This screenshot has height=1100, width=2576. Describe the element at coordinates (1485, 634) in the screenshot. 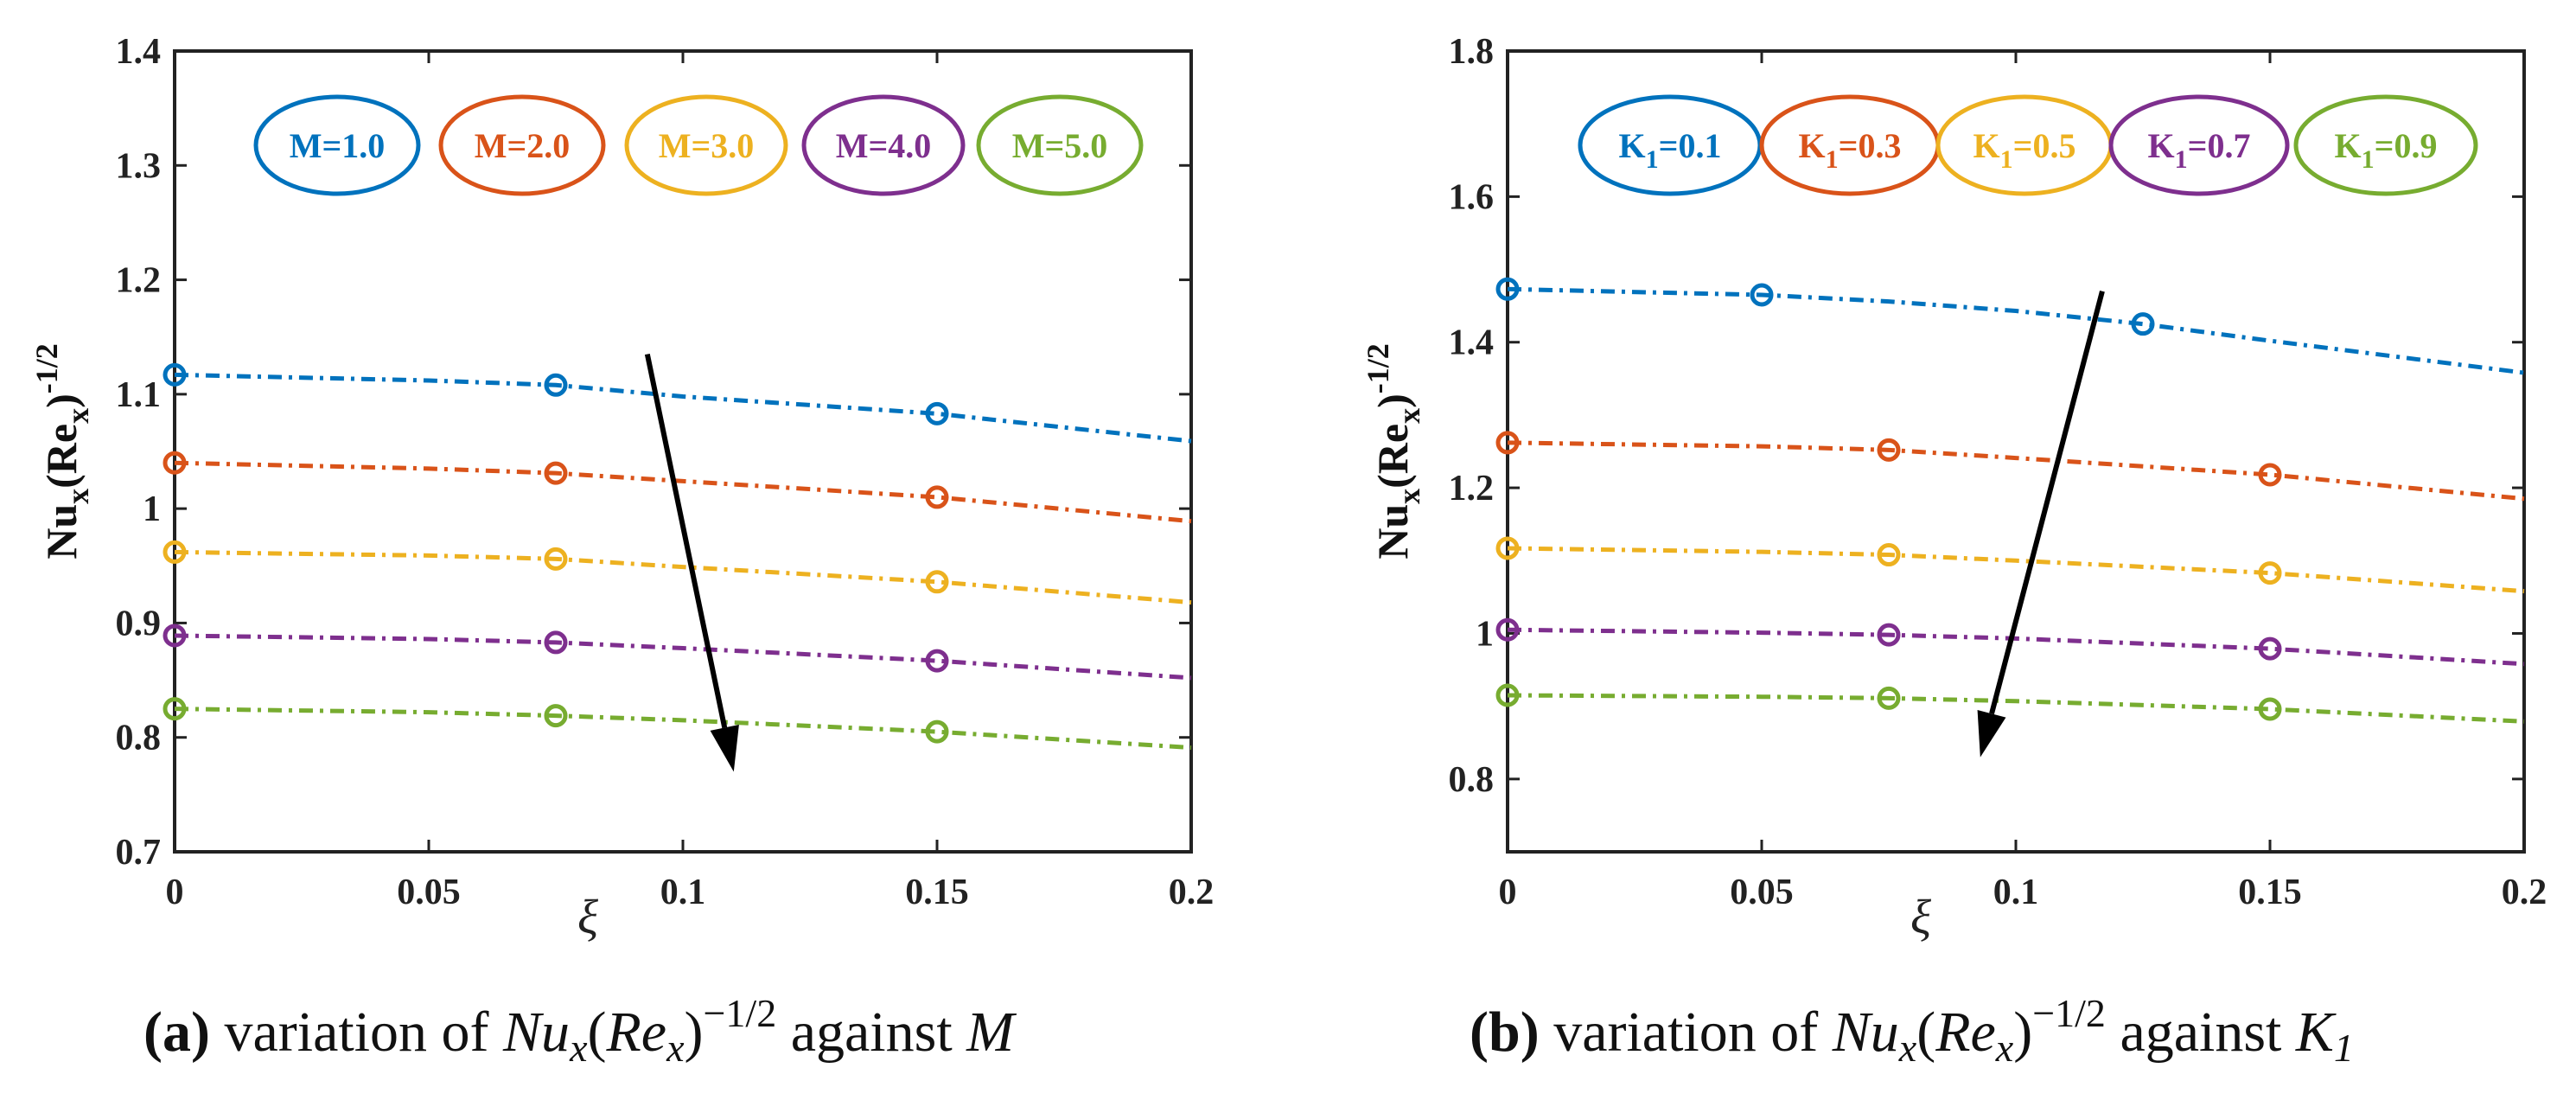

I see `y-tick-label: 1` at that location.